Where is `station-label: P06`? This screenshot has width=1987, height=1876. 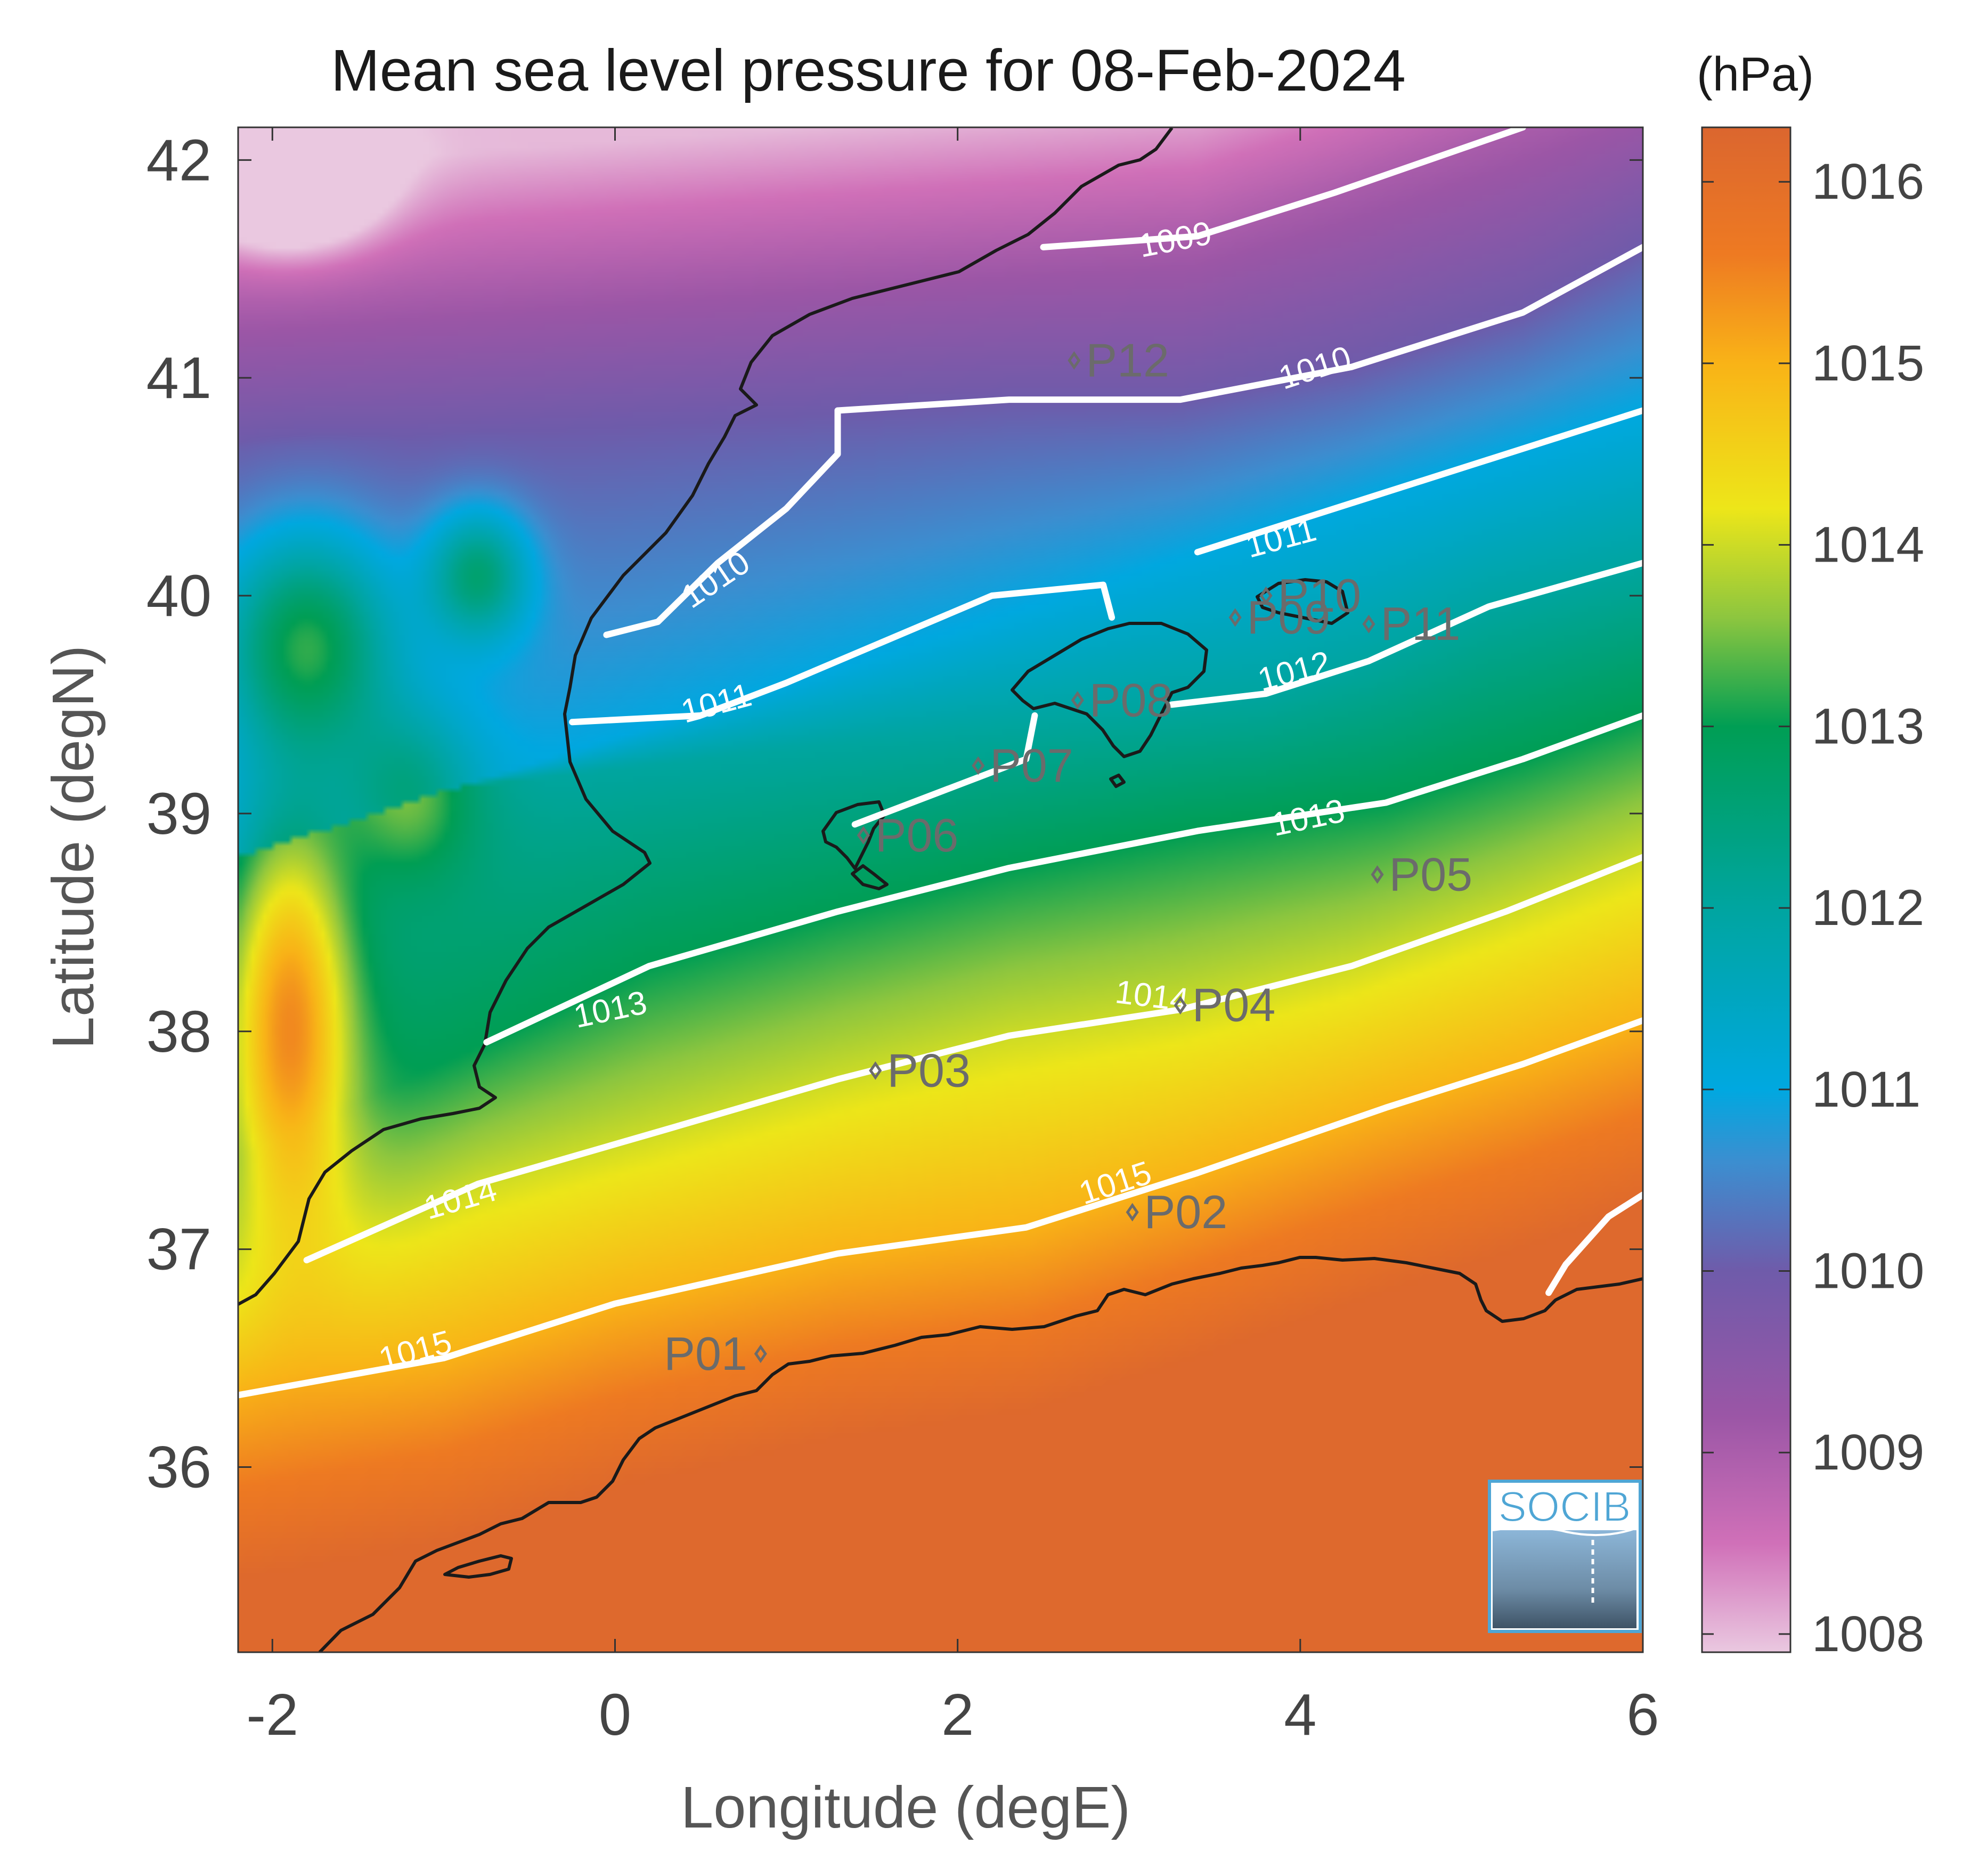 station-label: P06 is located at coordinates (917, 836).